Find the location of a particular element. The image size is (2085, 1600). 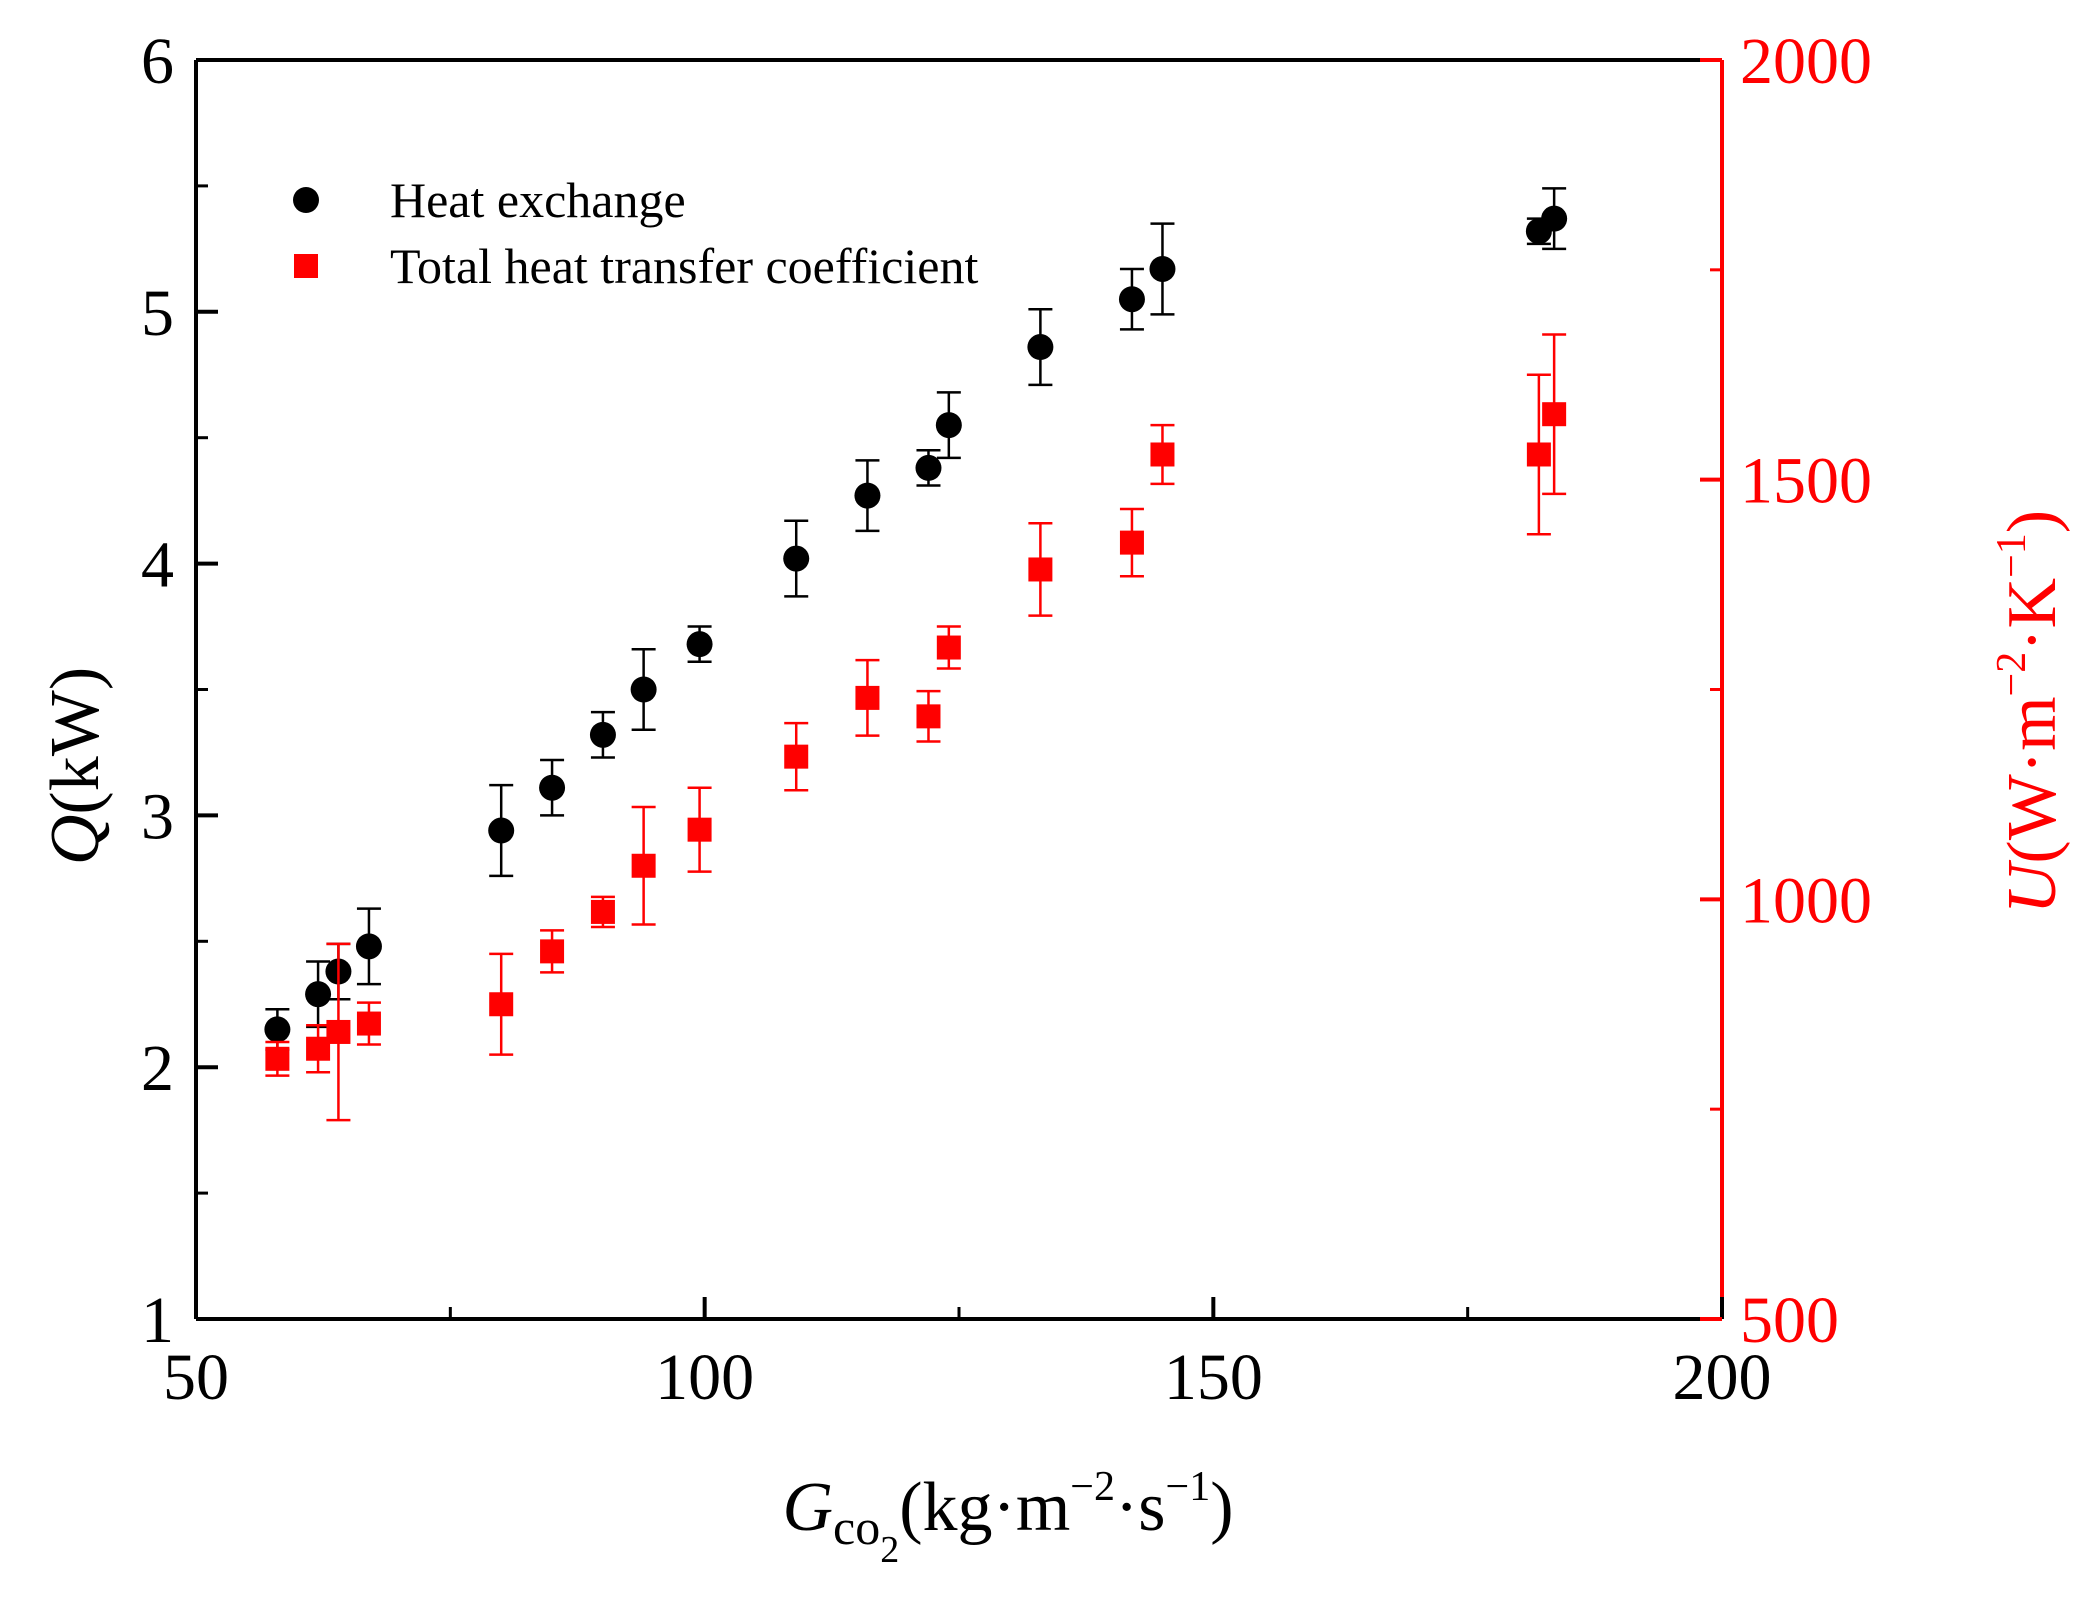

x-axis-sub: co is located at coordinates (856, 1527).